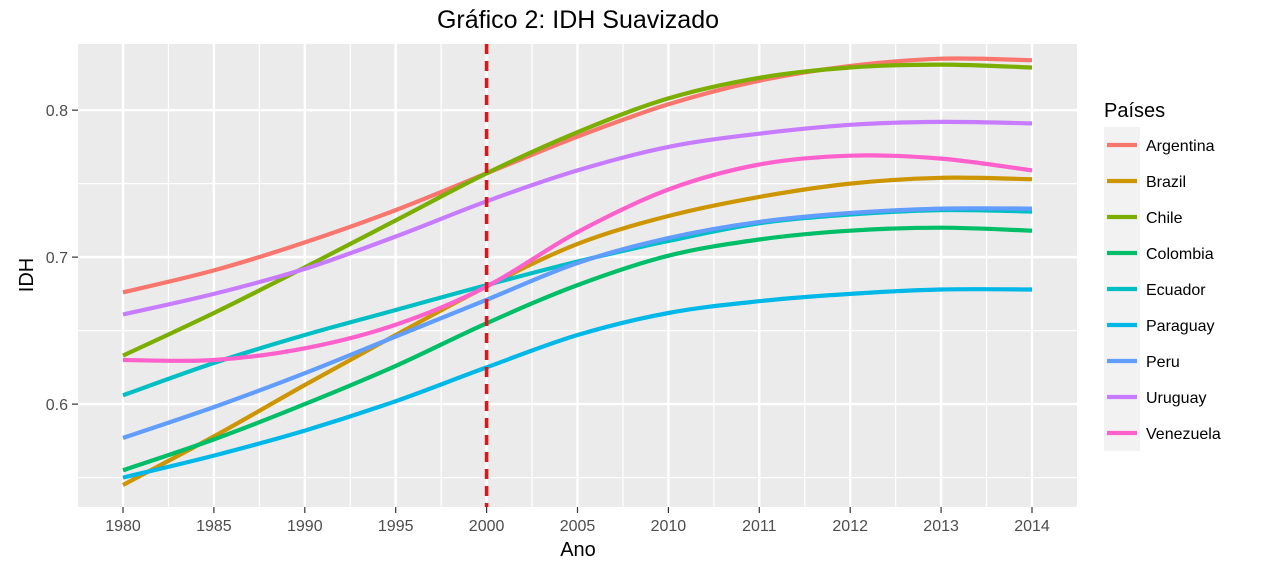  What do you see at coordinates (1166, 182) in the screenshot?
I see `legend-label-brazil: Brazil` at bounding box center [1166, 182].